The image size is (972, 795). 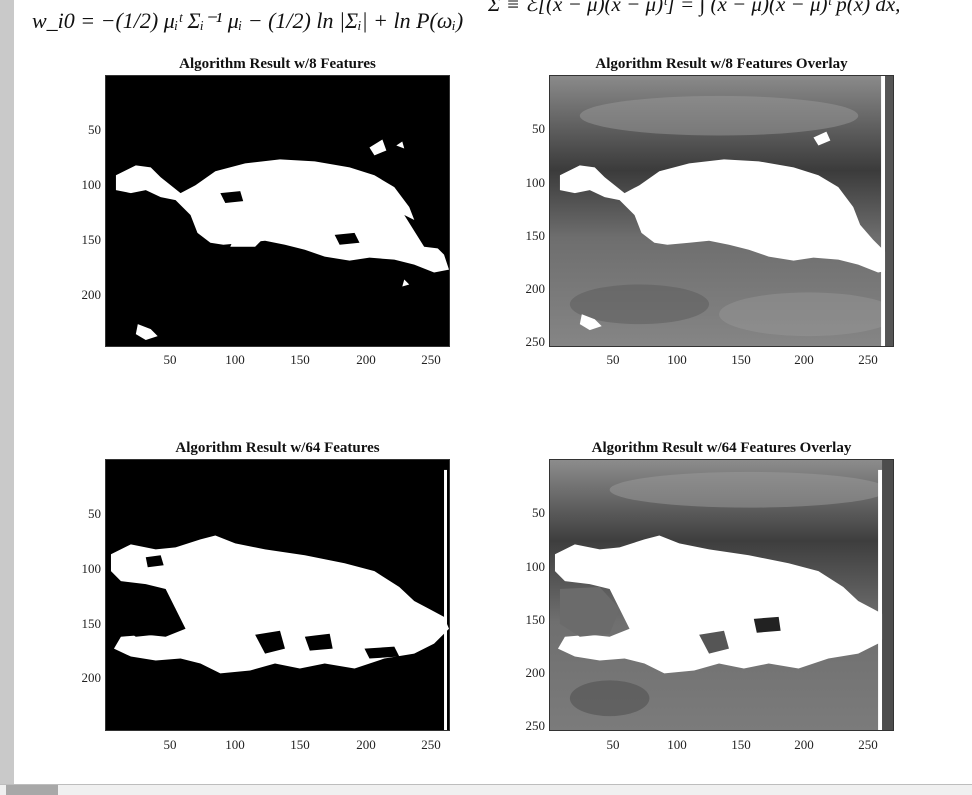 I want to click on plot-image-64-features, so click(x=277, y=595).